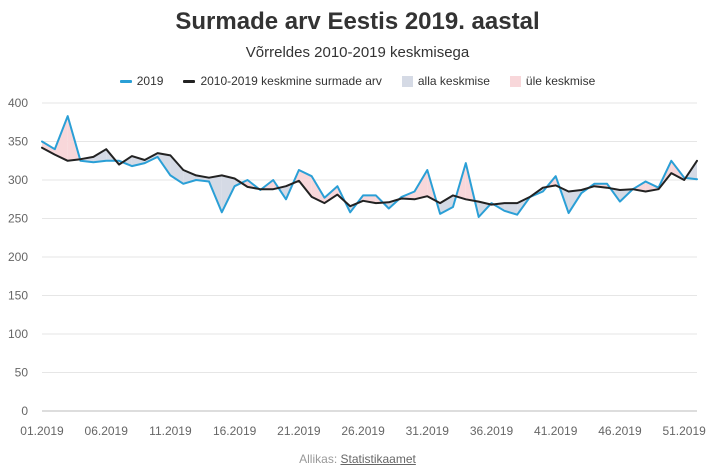 The image size is (715, 467). What do you see at coordinates (235, 186) in the screenshot?
I see `data-point-2019-16.2019` at bounding box center [235, 186].